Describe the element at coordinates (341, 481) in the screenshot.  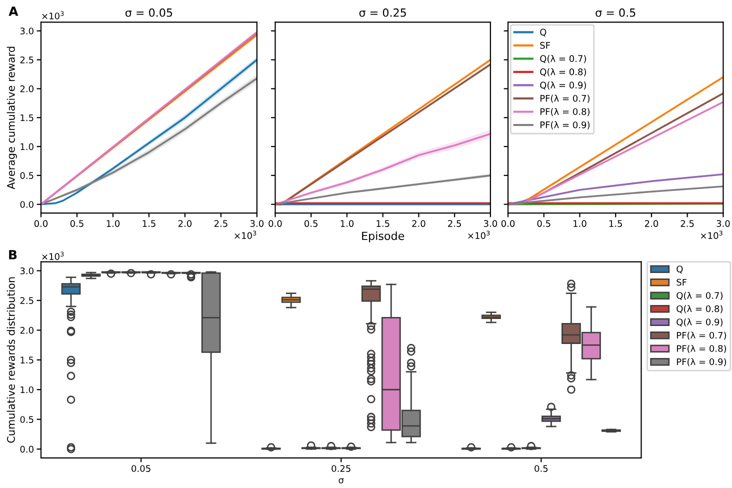
I see `x-axis-title: σ` at that location.